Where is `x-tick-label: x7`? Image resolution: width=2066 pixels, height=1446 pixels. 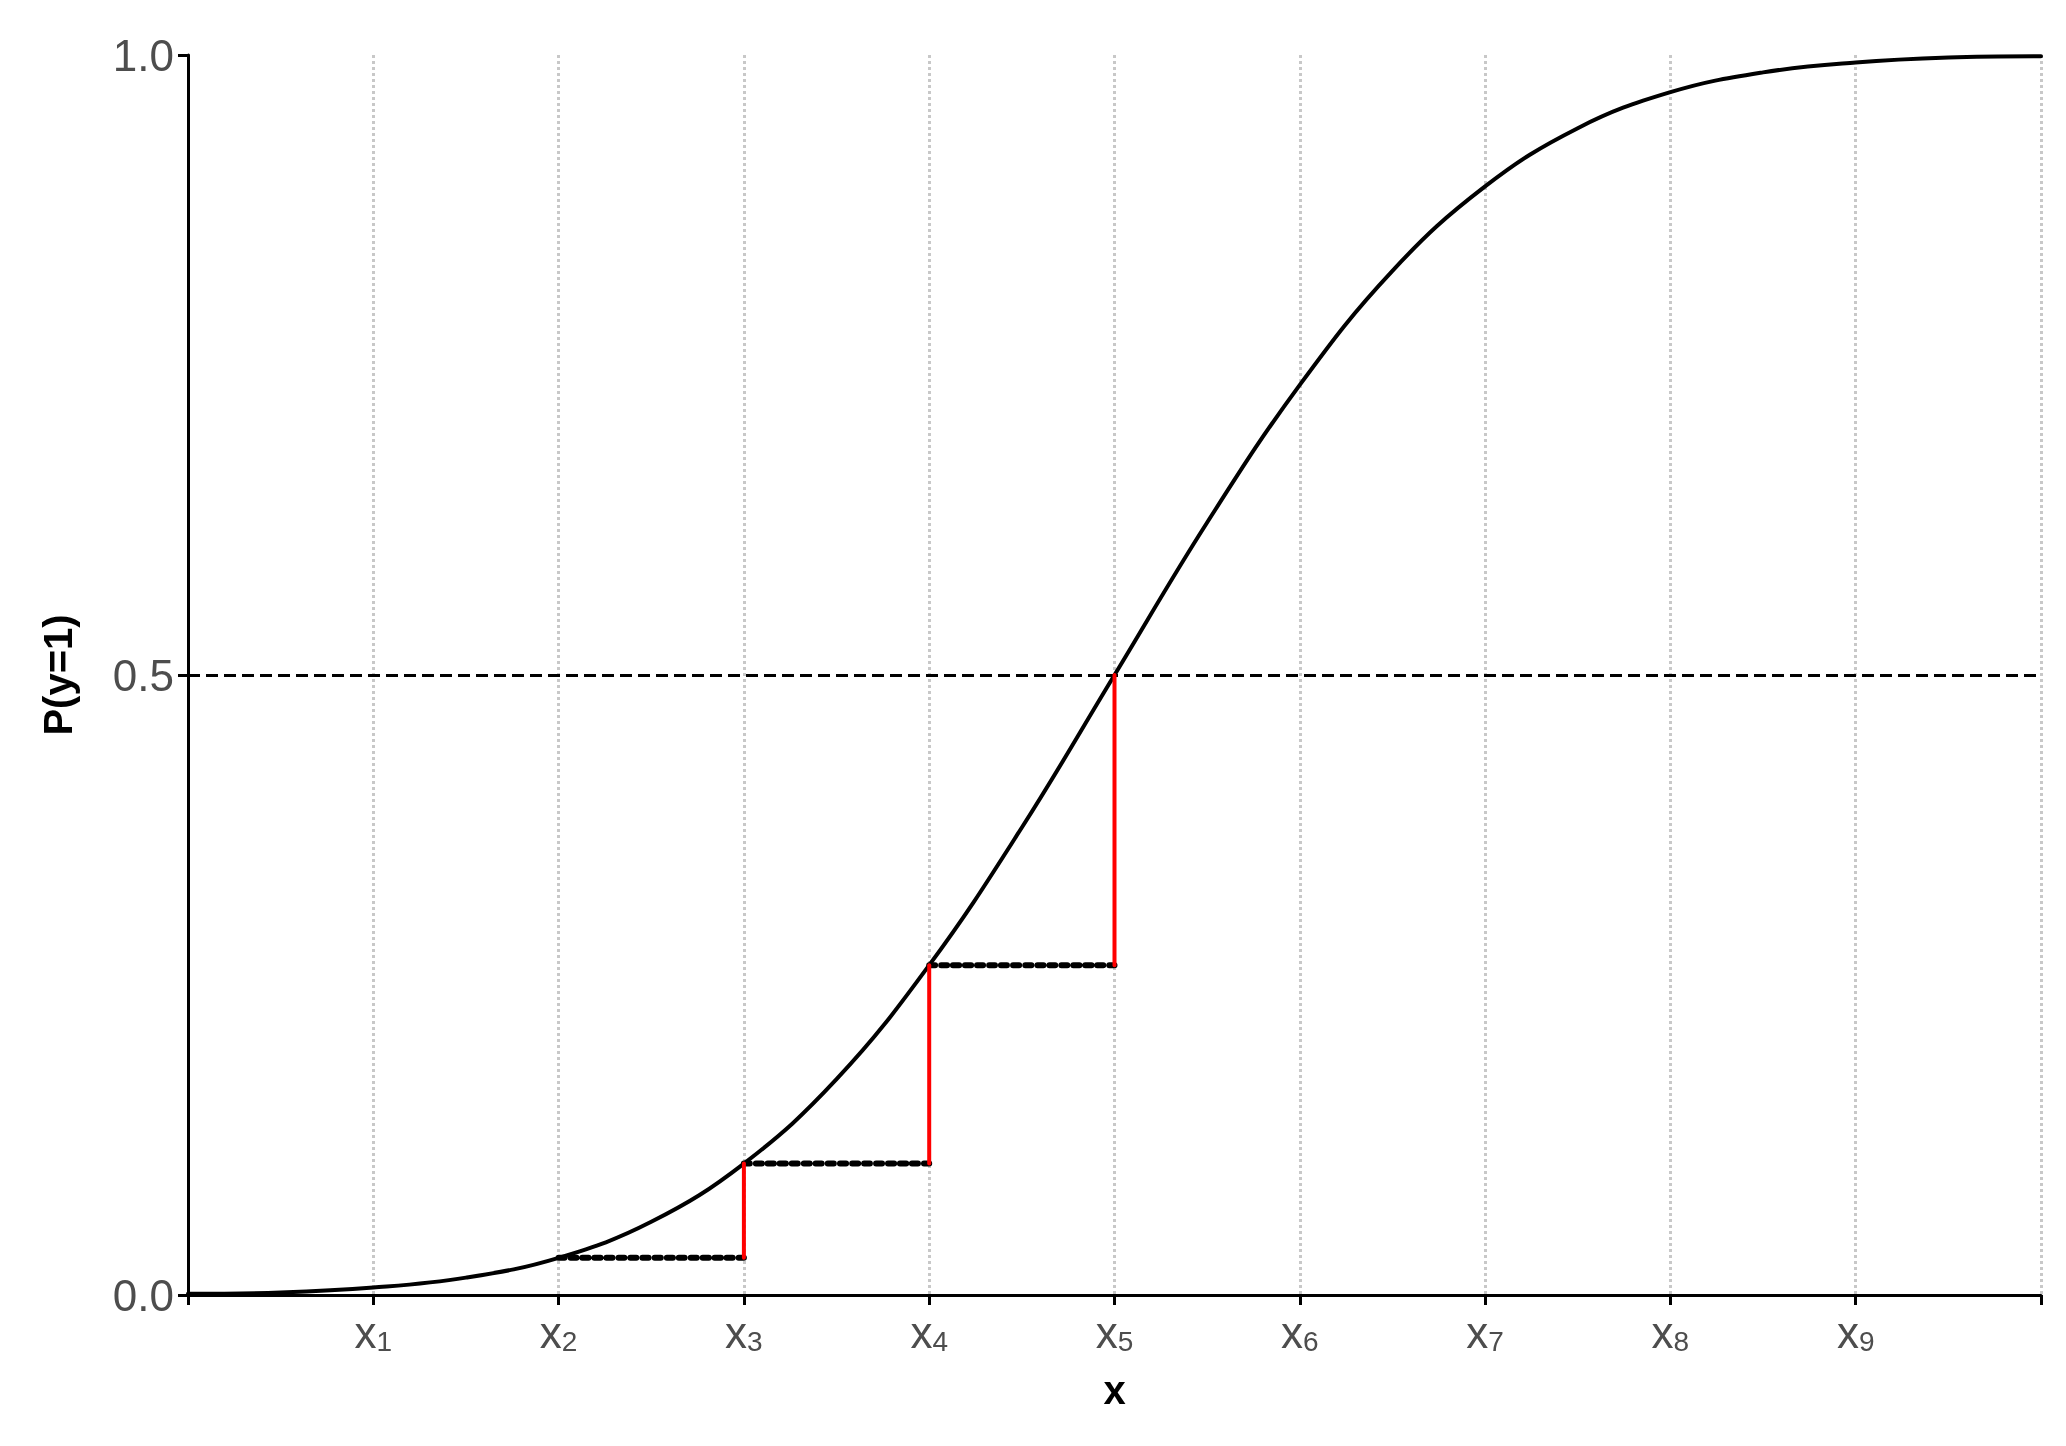 x-tick-label: x7 is located at coordinates (1485, 1332).